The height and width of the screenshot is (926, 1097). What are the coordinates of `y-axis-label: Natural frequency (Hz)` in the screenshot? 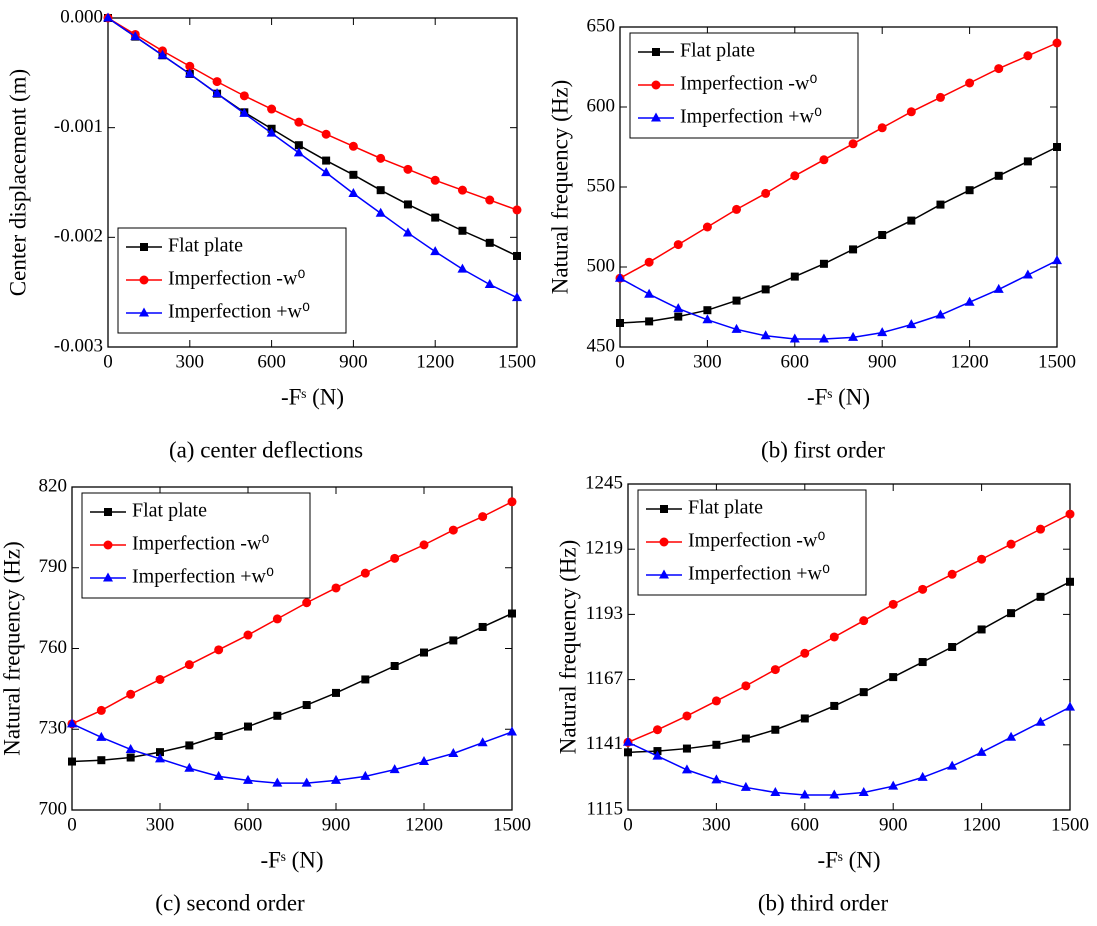 It's located at (567, 647).